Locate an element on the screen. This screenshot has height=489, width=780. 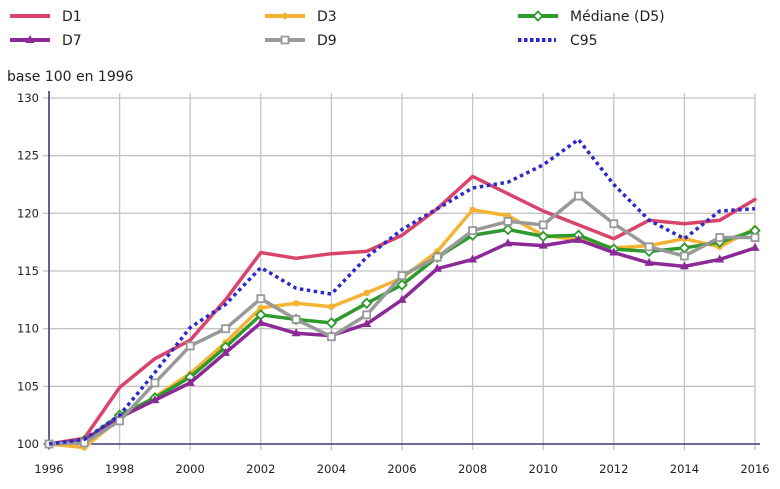
x-tick-label: 2008 is located at coordinates (472, 469).